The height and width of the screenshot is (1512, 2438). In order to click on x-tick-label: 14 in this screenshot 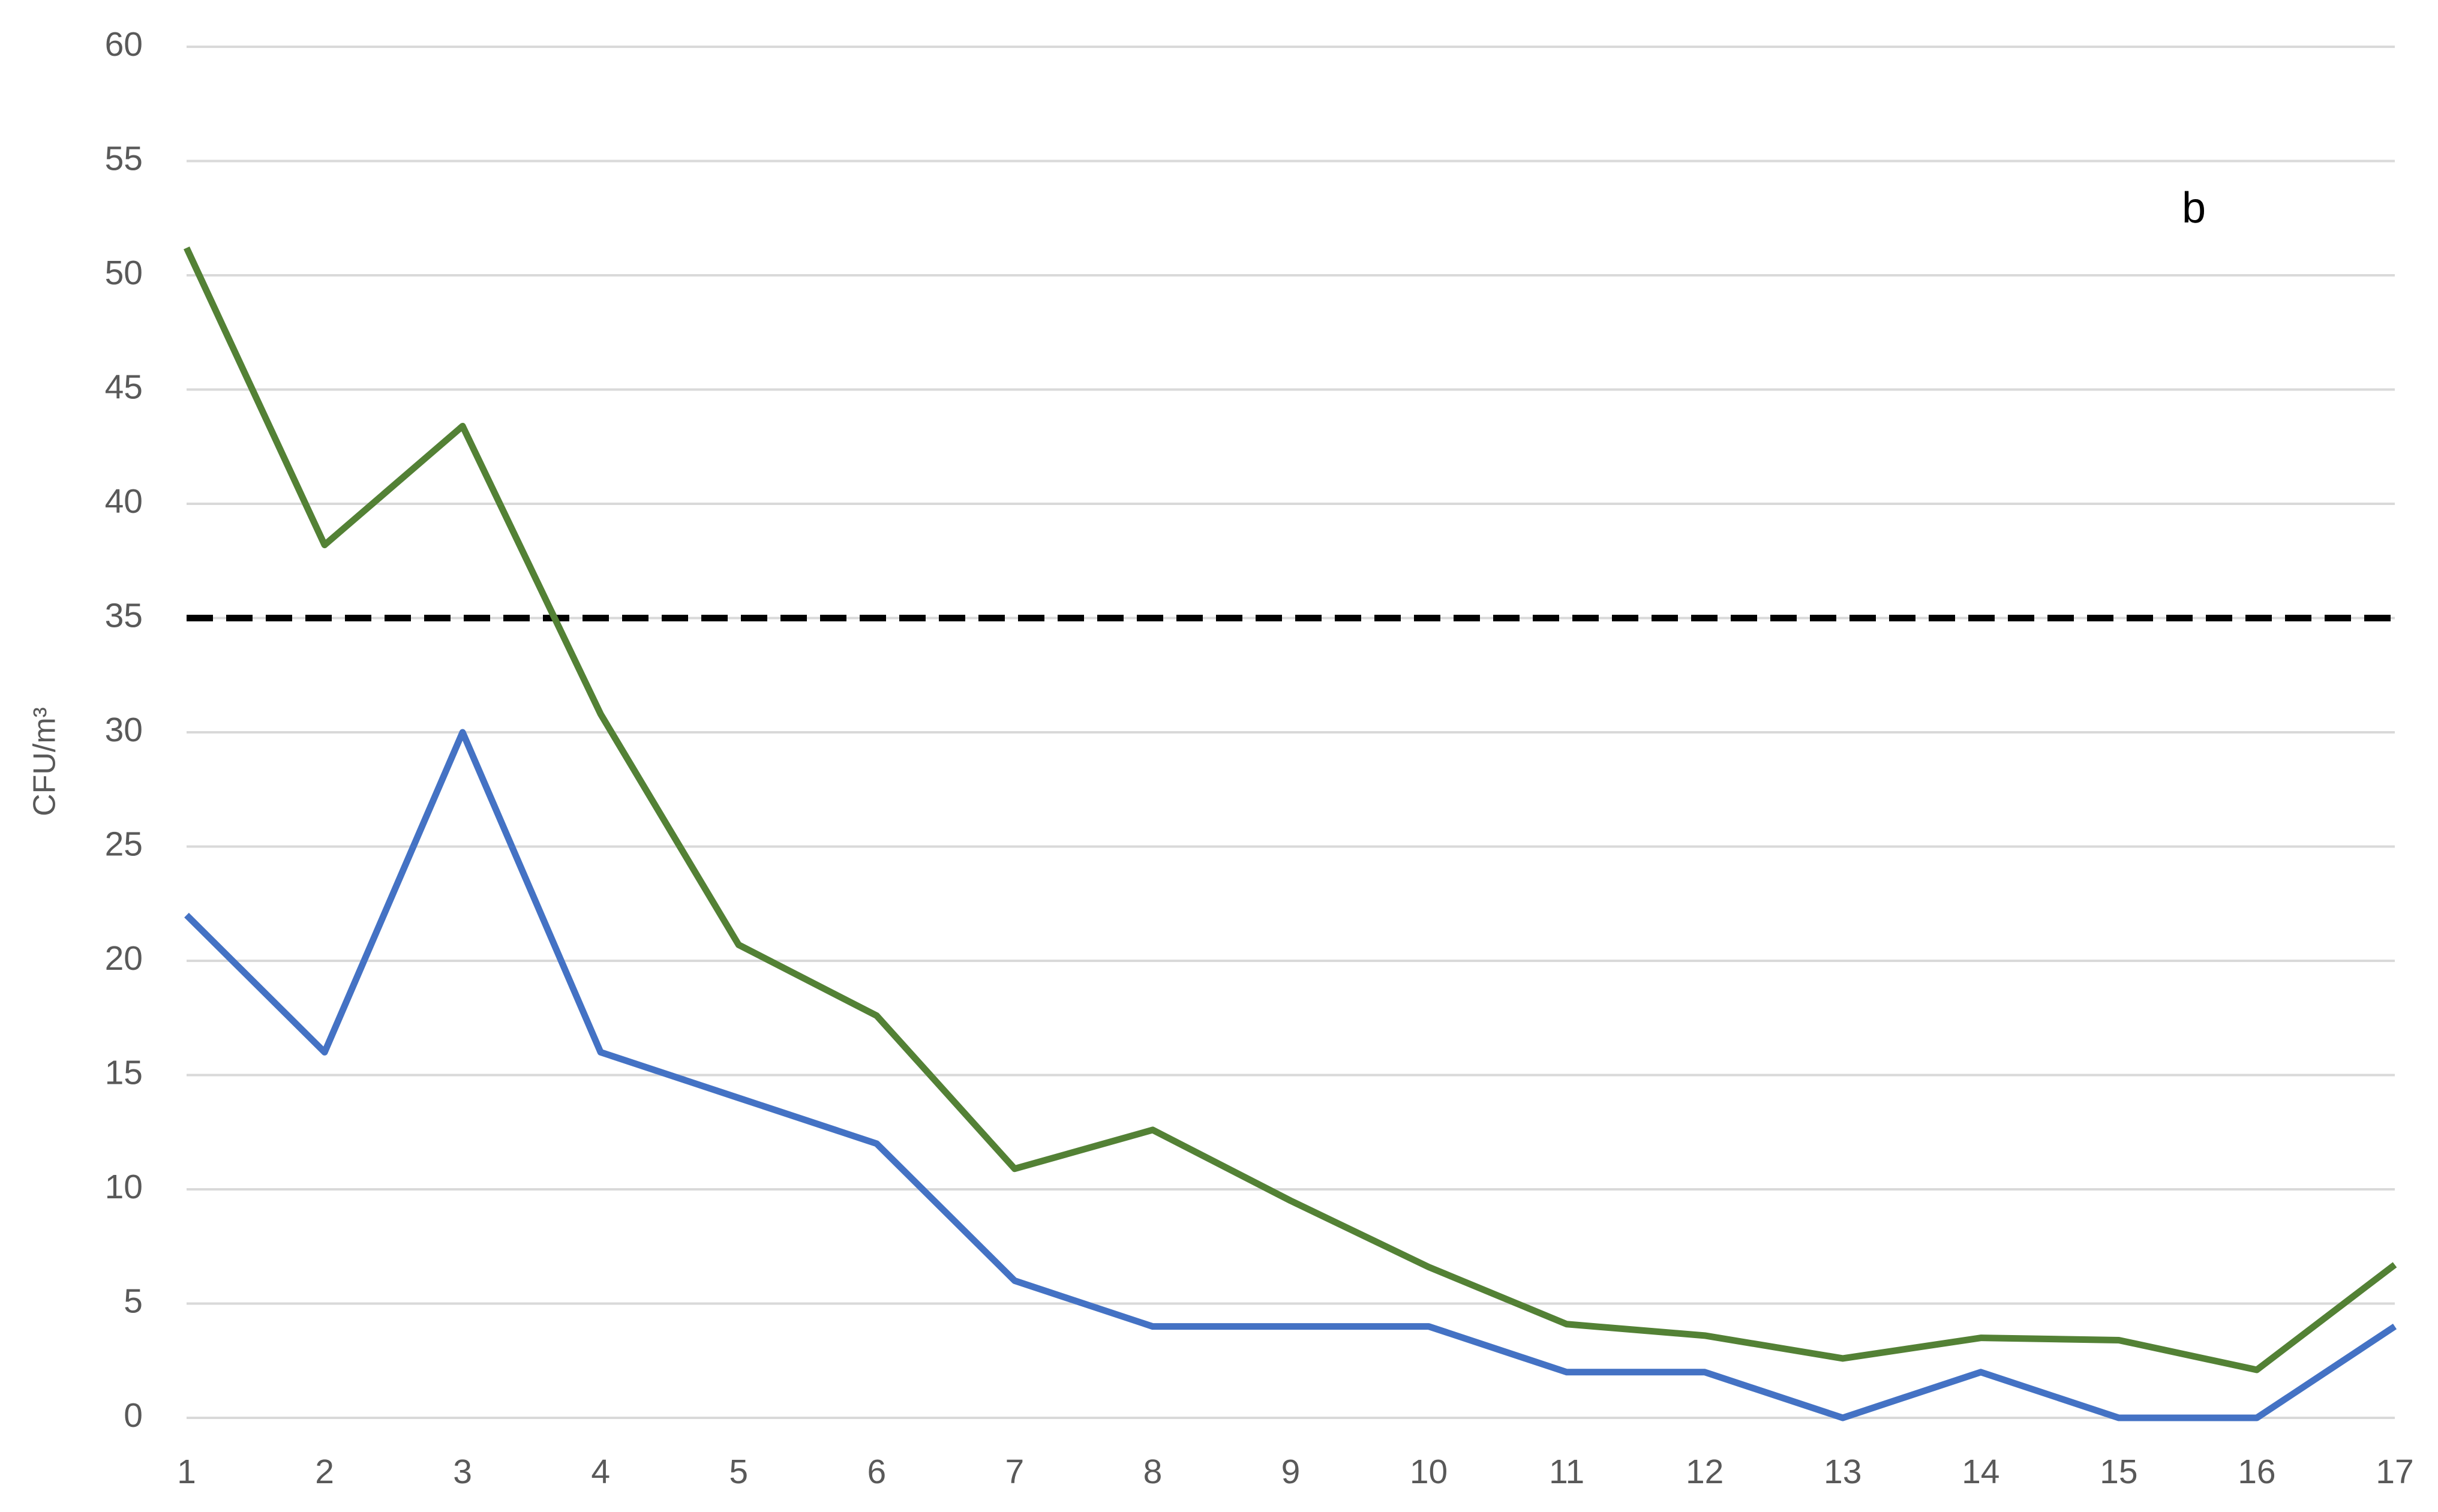, I will do `click(1981, 1472)`.